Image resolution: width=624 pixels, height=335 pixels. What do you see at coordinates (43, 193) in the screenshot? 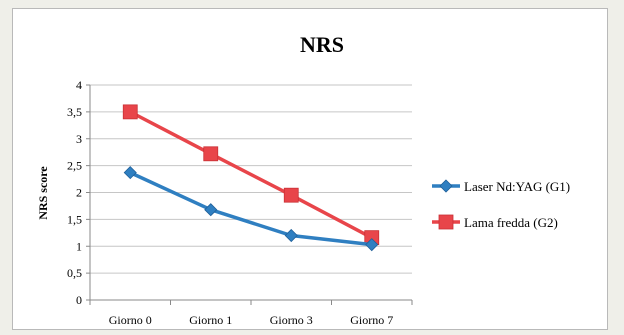
I see `y-axis-title: NRS score` at bounding box center [43, 193].